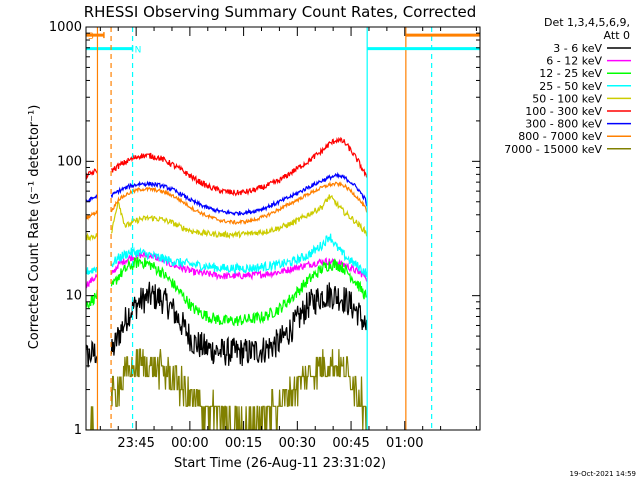 This screenshot has width=640, height=480. Describe the element at coordinates (570, 73) in the screenshot. I see `legend-label: 12 - 25 keV` at that location.